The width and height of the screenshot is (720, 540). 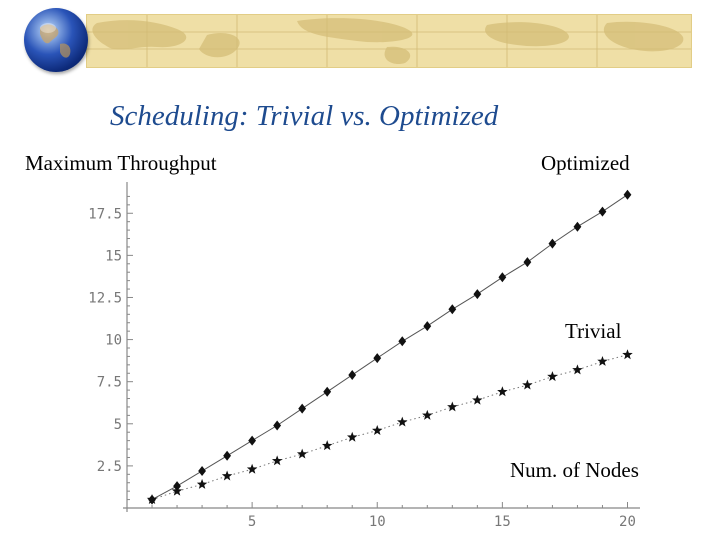 I want to click on y-tick-label: 17.5, so click(x=105, y=214).